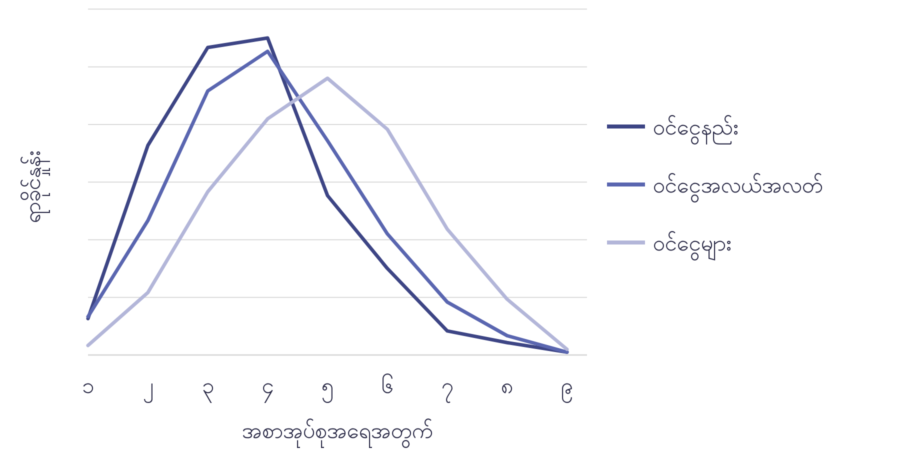  What do you see at coordinates (268, 388) in the screenshot?
I see `x-tick-label: ၄` at bounding box center [268, 388].